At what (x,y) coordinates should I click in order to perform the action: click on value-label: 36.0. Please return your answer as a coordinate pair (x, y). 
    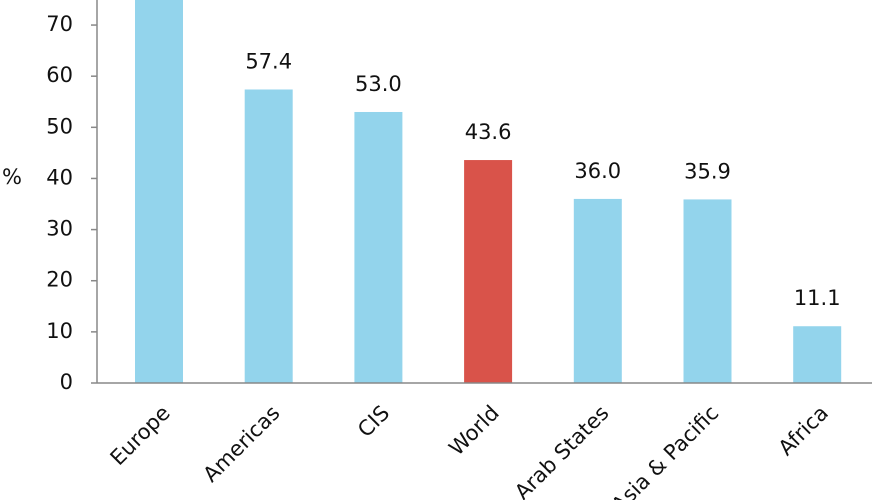
    Looking at the image, I should click on (597, 171).